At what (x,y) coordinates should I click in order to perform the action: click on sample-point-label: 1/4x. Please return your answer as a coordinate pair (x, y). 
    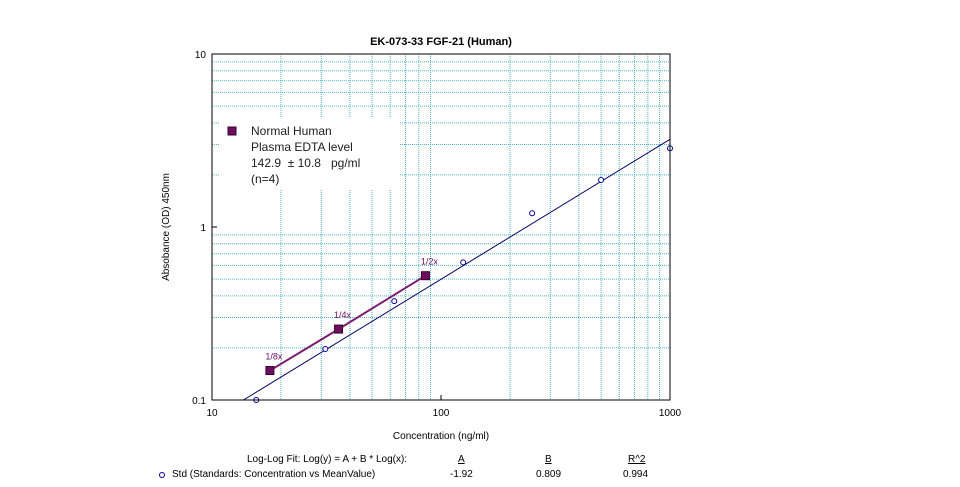
    Looking at the image, I should click on (343, 315).